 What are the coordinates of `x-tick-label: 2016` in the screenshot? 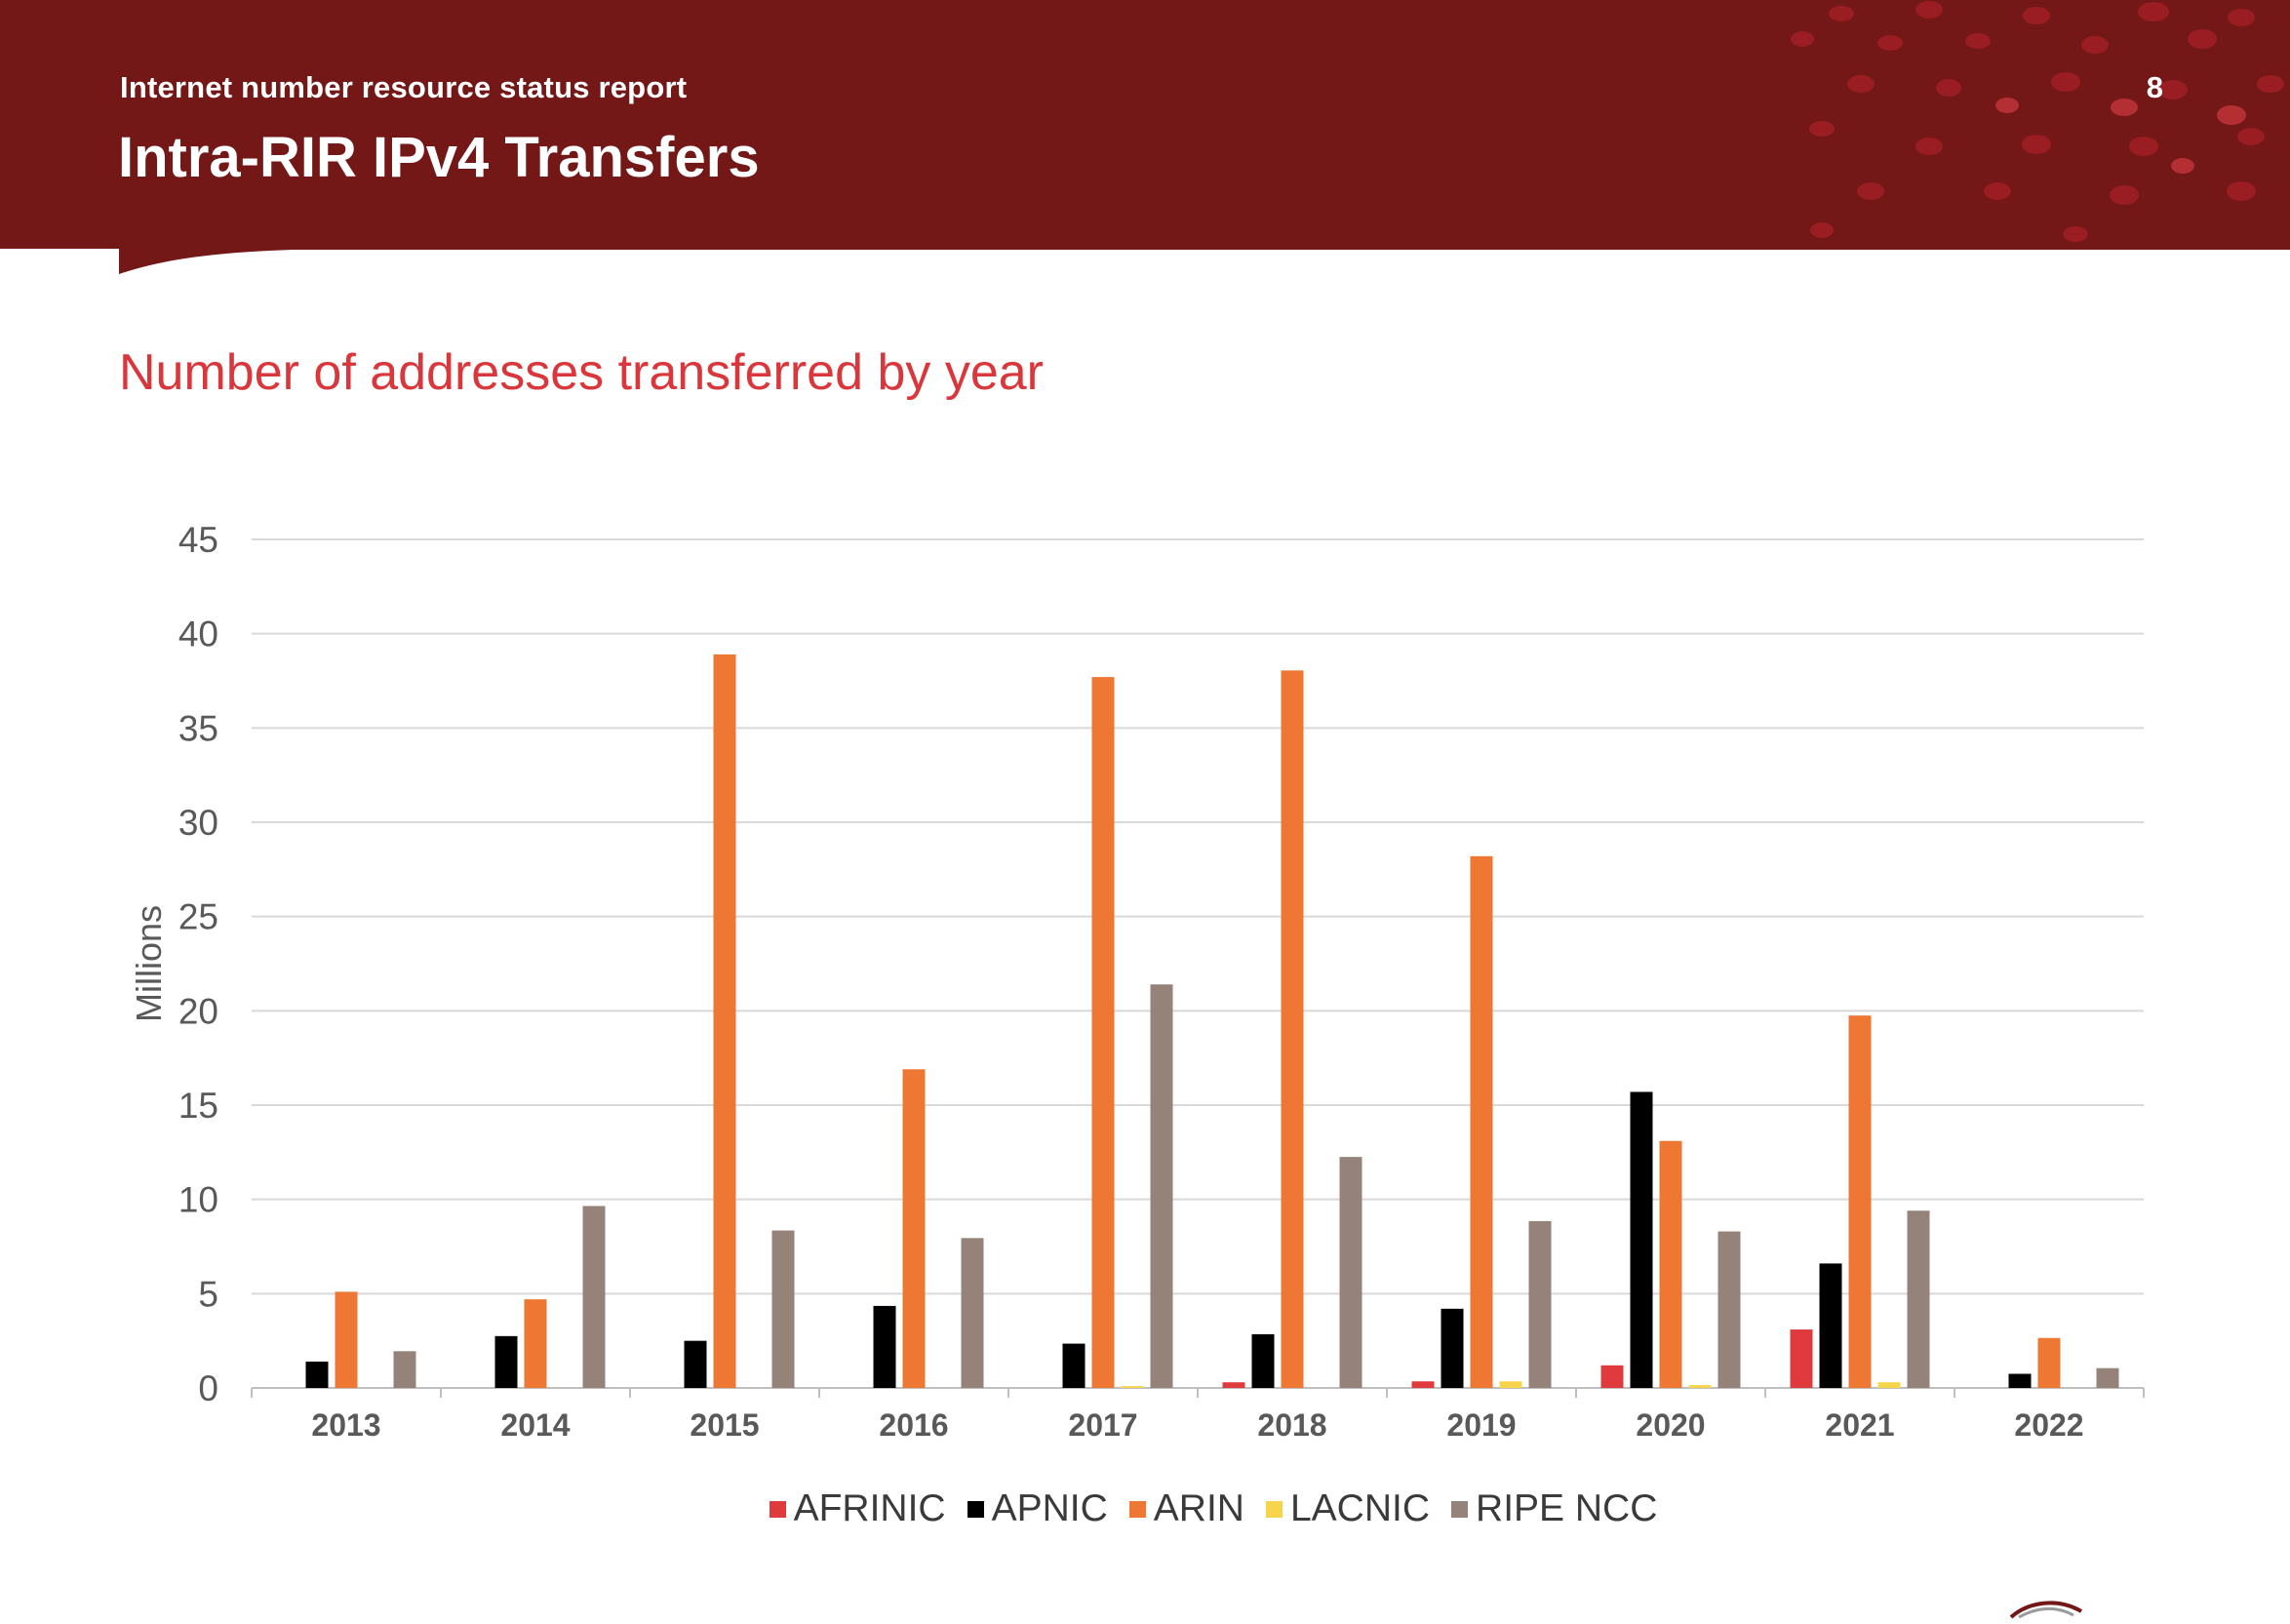 It's located at (914, 1425).